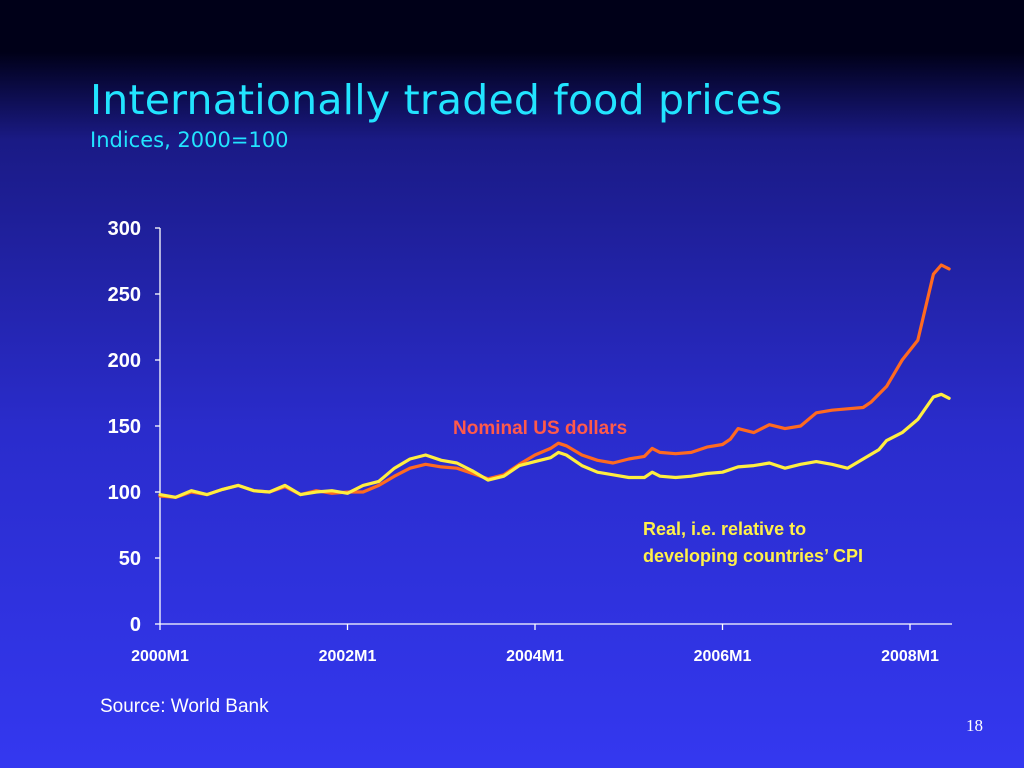  I want to click on annotation-real: developing countries’ CPI, so click(753, 556).